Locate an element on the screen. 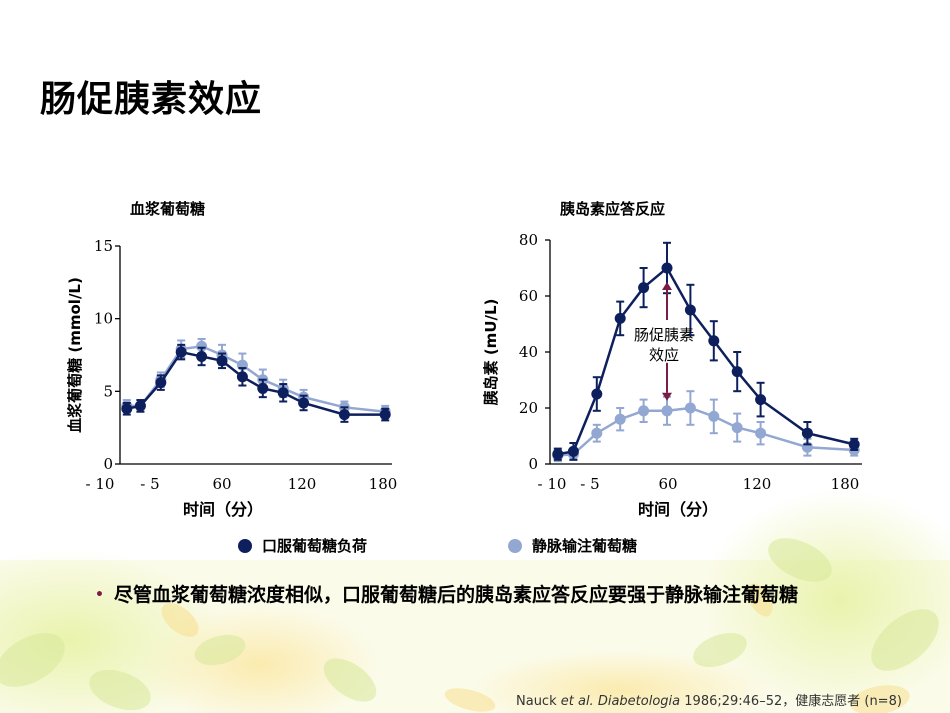 This screenshot has height=713, width=950. glucose-y-axis-label: 血浆葡萄糖 (mmol/L) is located at coordinates (75, 355).